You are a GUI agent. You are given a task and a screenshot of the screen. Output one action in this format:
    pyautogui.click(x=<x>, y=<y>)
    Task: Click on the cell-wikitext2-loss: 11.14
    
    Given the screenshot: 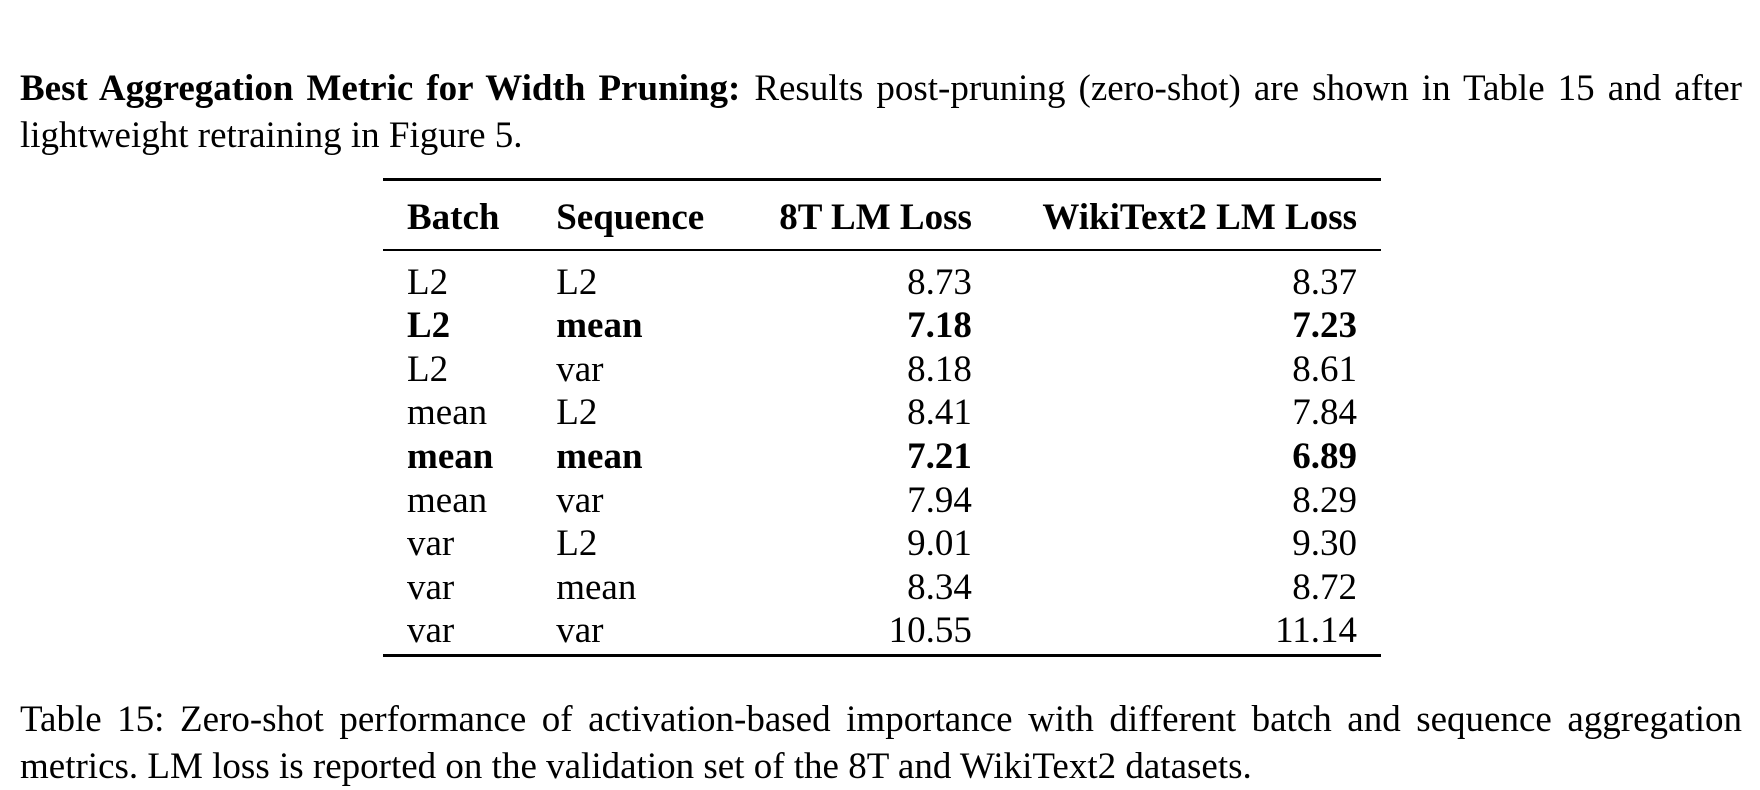 What is the action you would take?
    pyautogui.click(x=1316, y=631)
    